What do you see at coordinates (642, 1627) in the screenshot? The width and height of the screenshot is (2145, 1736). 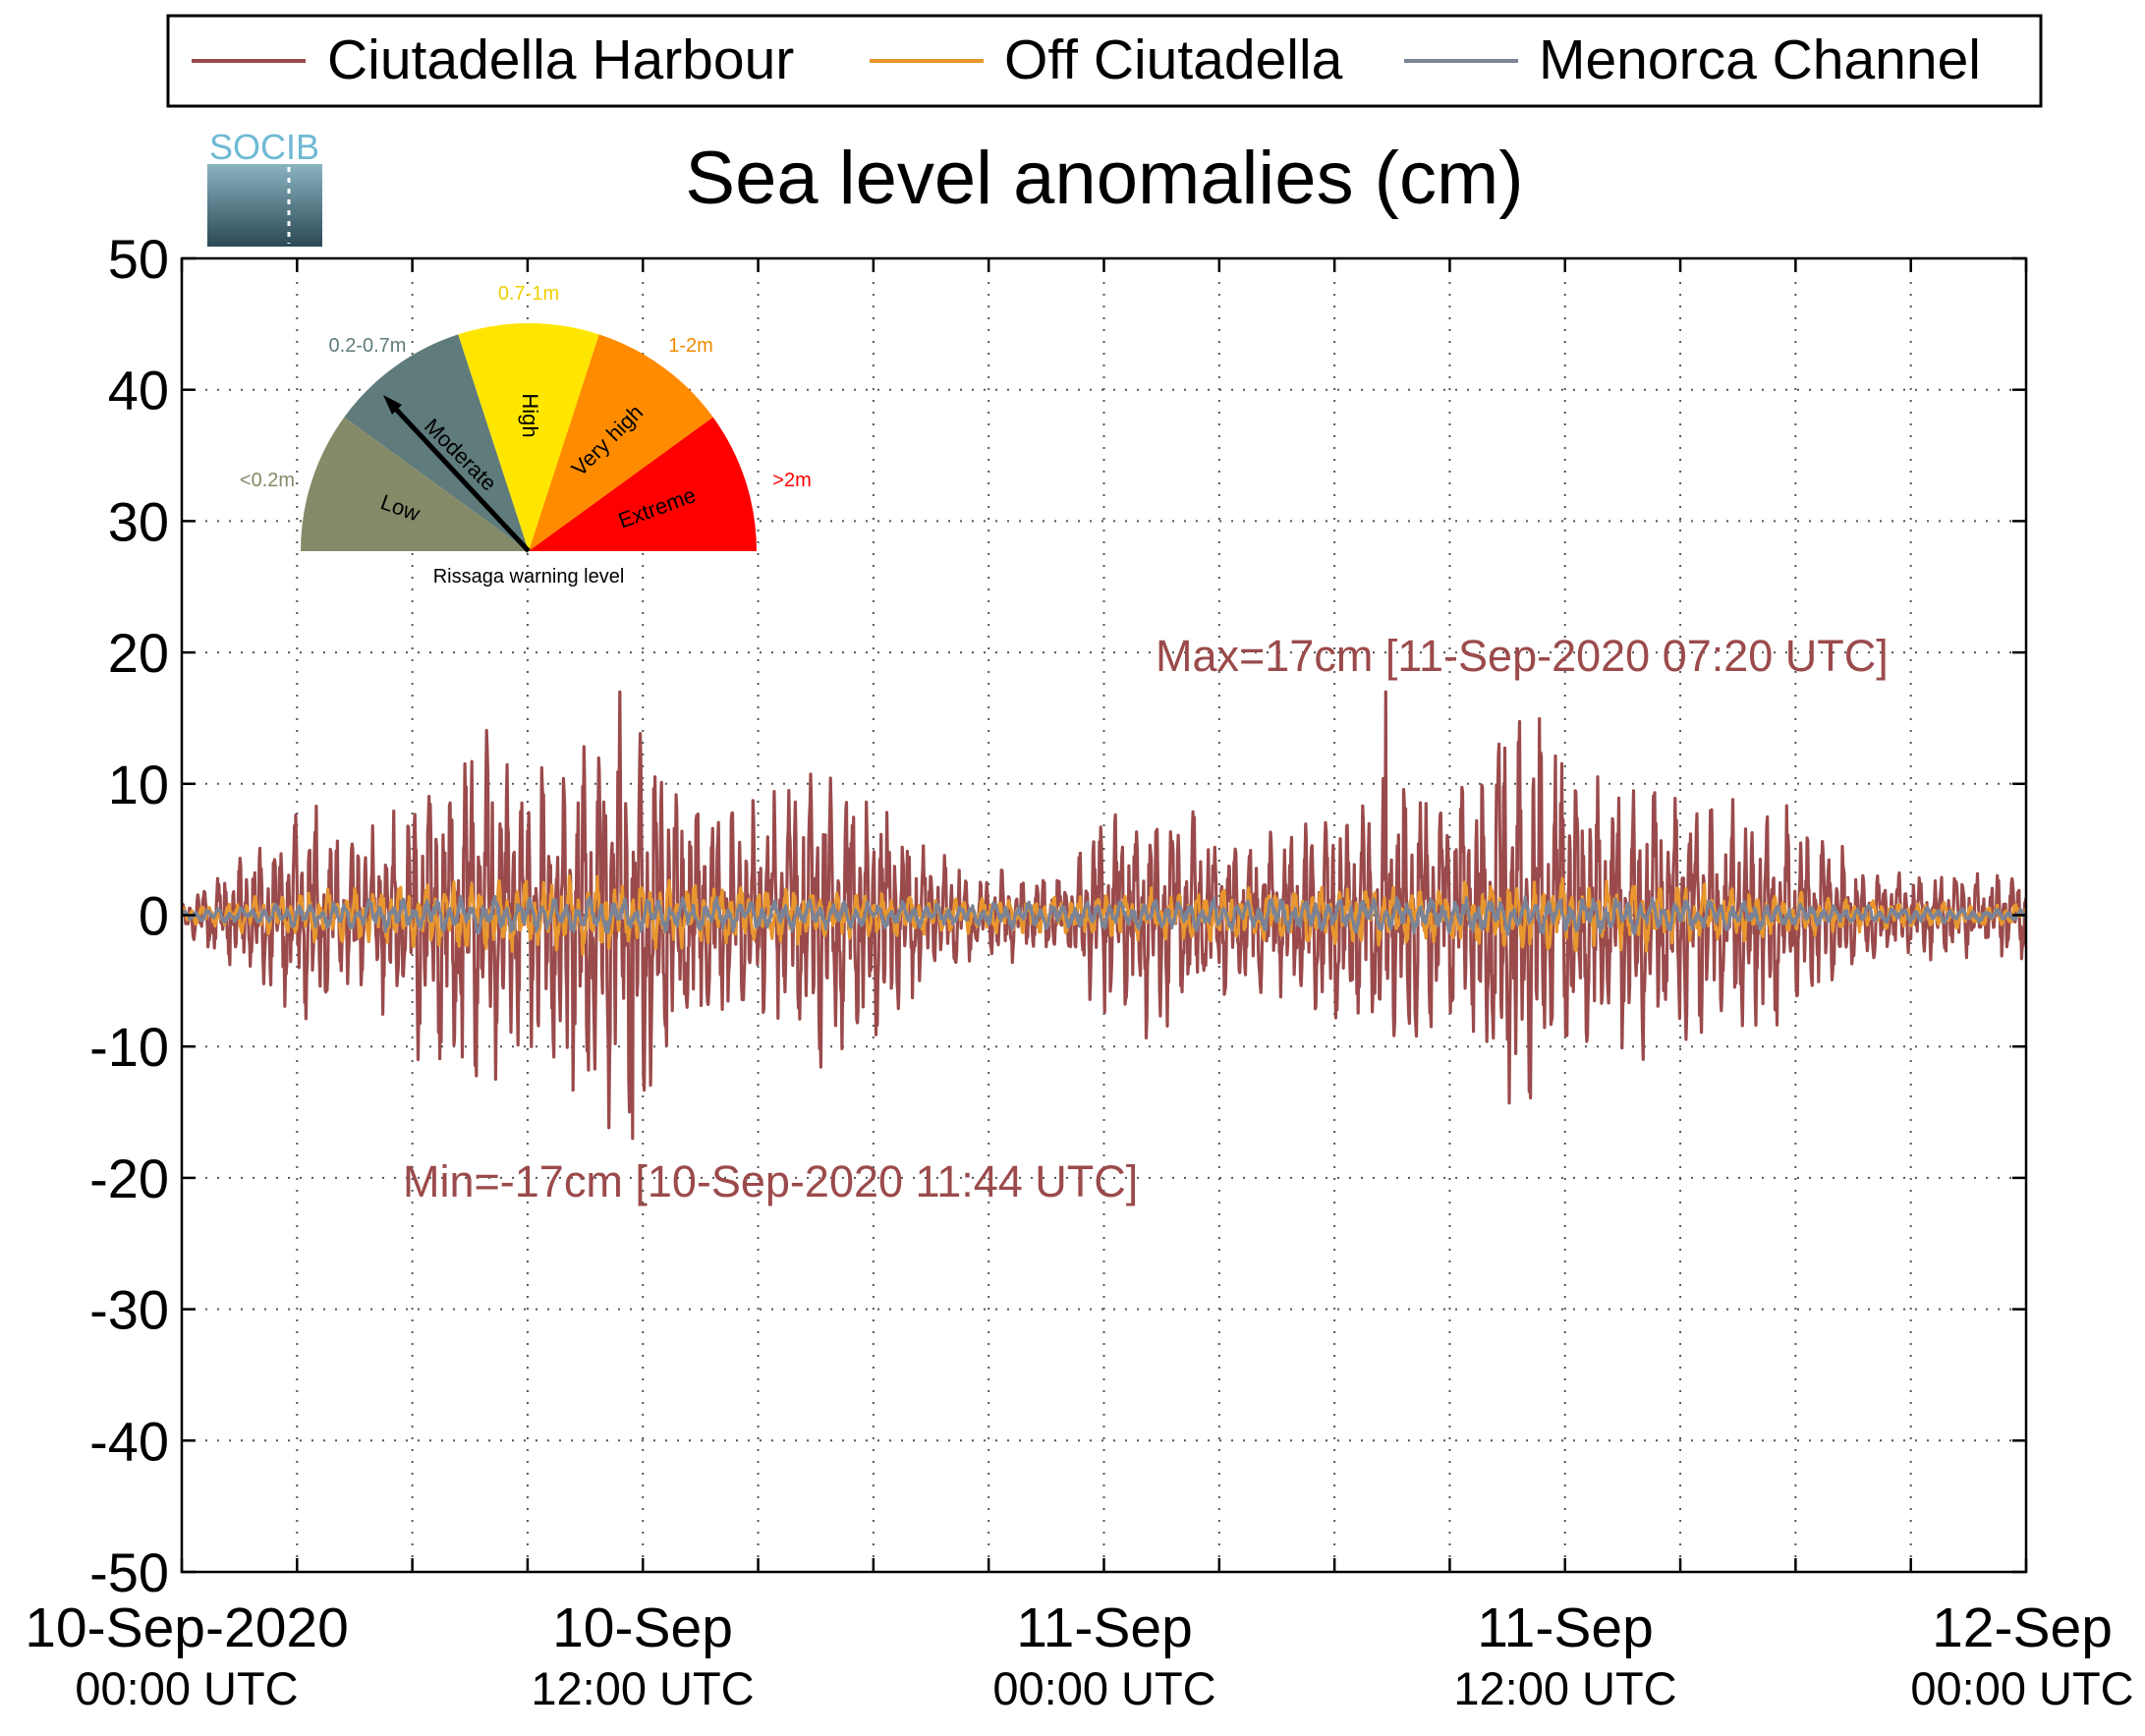 I see `x-tick-label-date: 10-Sep` at bounding box center [642, 1627].